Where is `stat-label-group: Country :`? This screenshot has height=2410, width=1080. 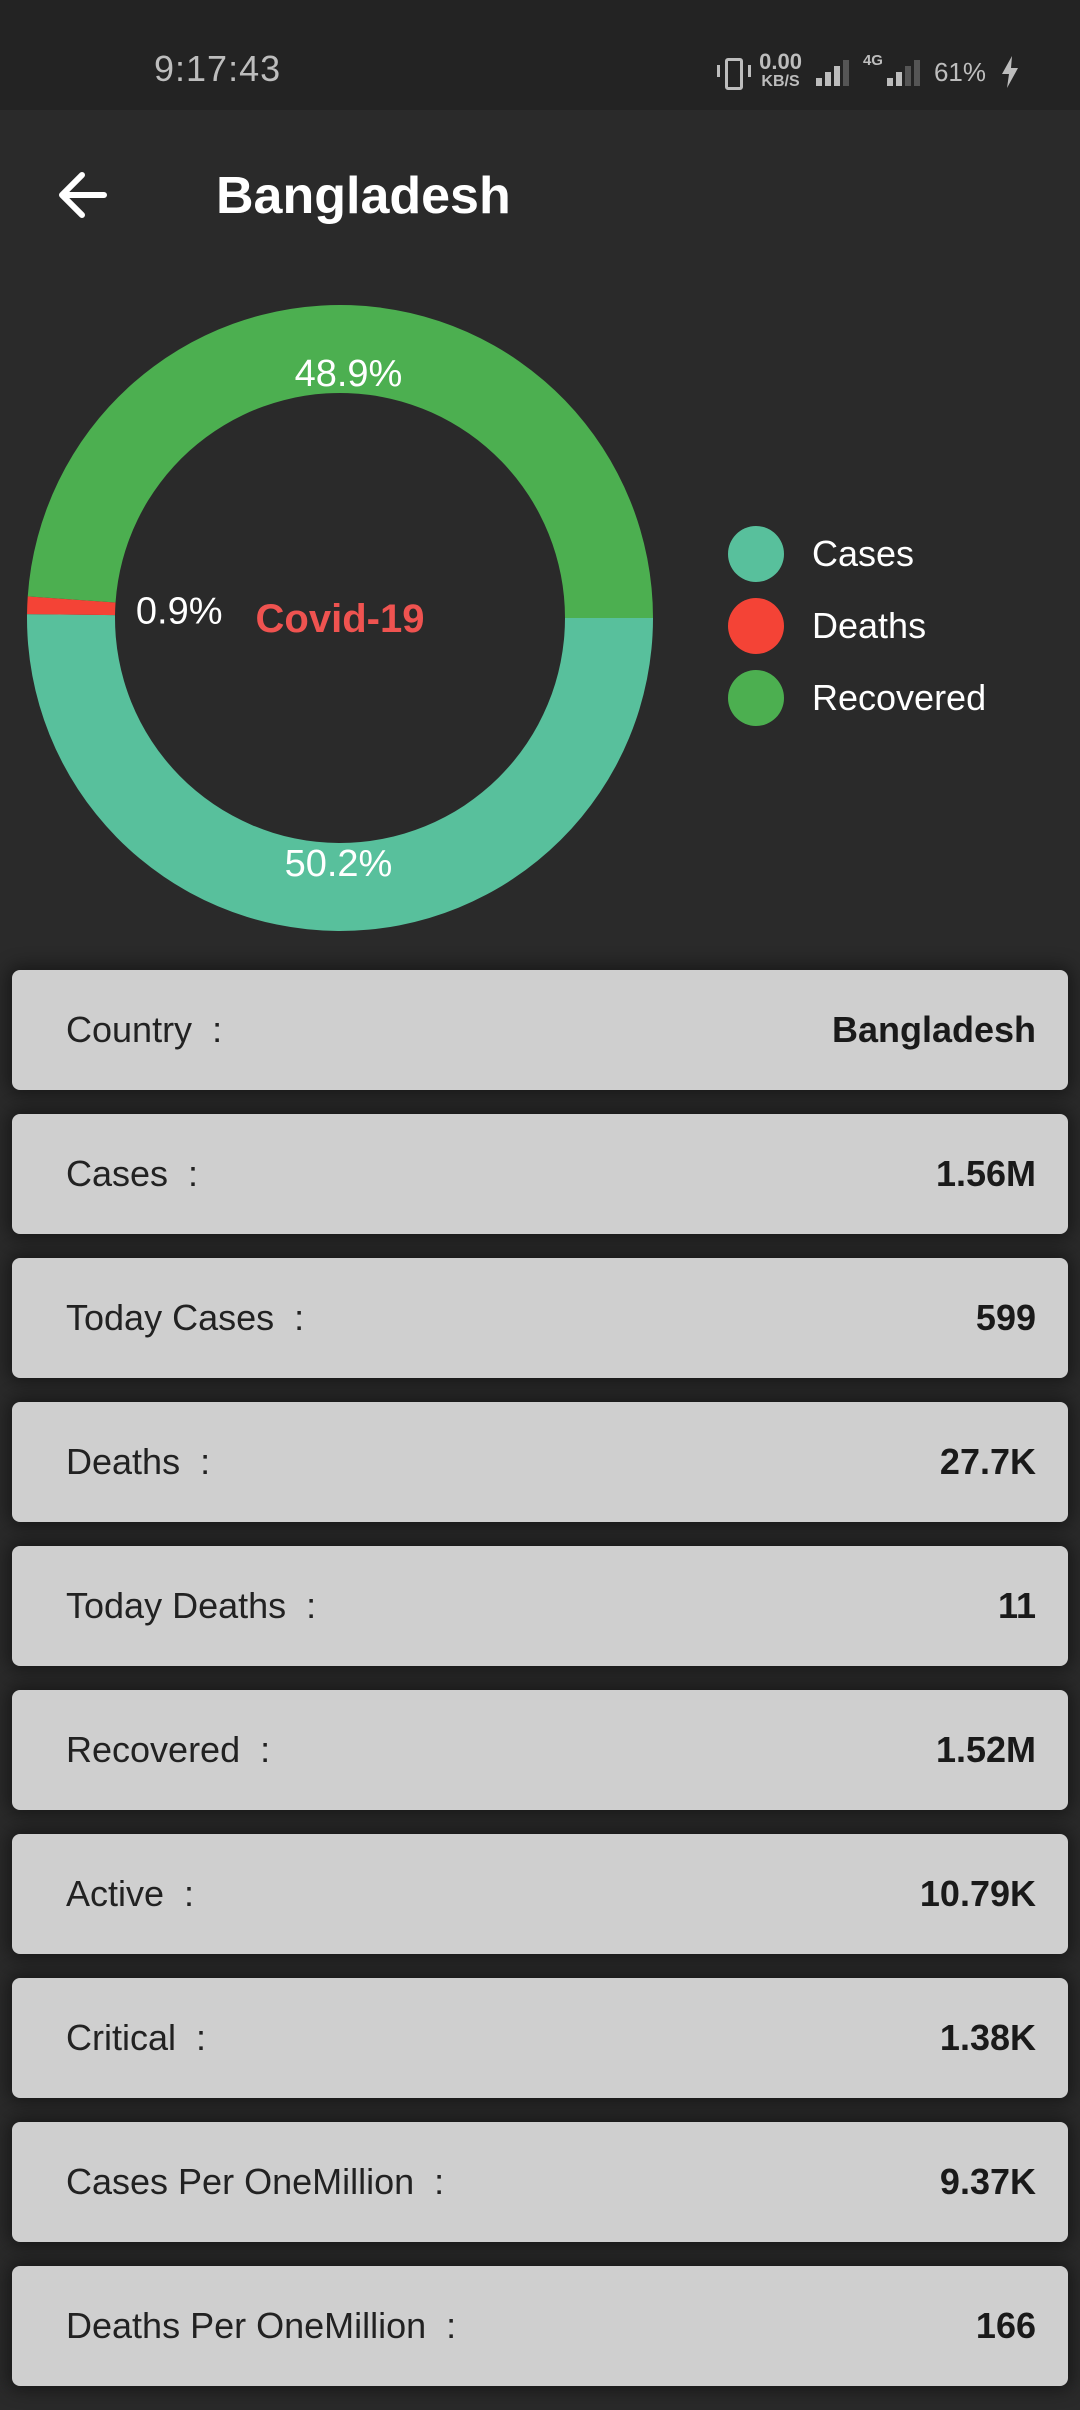 stat-label-group: Country : is located at coordinates (144, 1030).